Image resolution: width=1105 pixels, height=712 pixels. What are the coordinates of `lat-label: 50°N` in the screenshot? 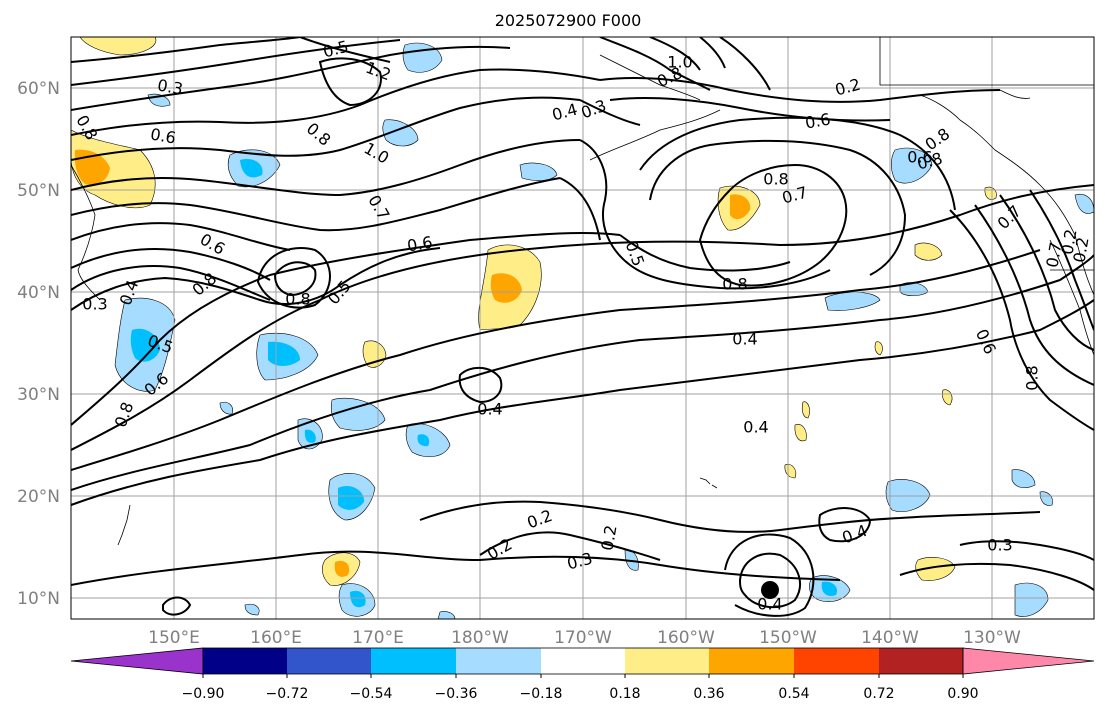 It's located at (38, 191).